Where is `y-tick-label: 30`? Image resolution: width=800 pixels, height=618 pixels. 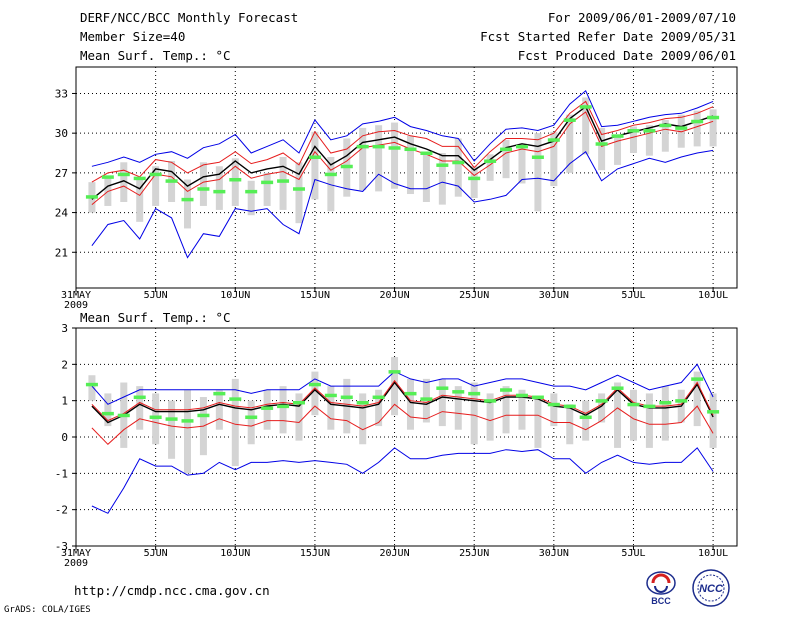 y-tick-label: 30 is located at coordinates (61, 133).